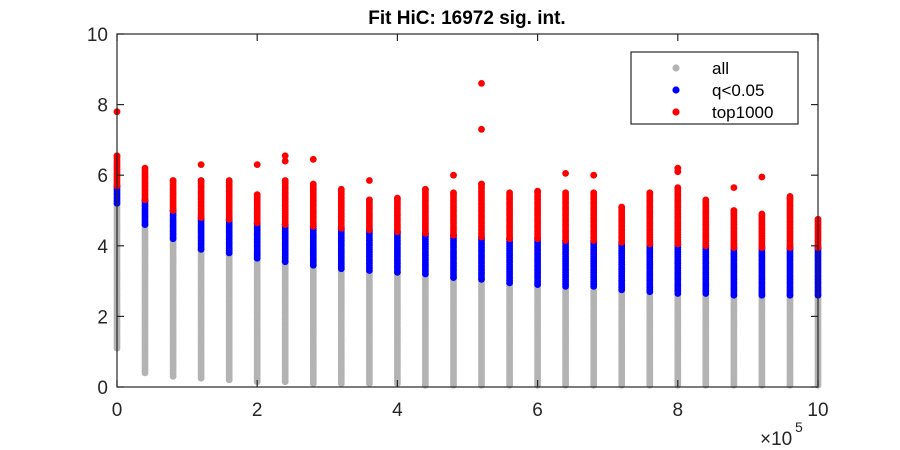  I want to click on y-tick-label: 8, so click(102, 106).